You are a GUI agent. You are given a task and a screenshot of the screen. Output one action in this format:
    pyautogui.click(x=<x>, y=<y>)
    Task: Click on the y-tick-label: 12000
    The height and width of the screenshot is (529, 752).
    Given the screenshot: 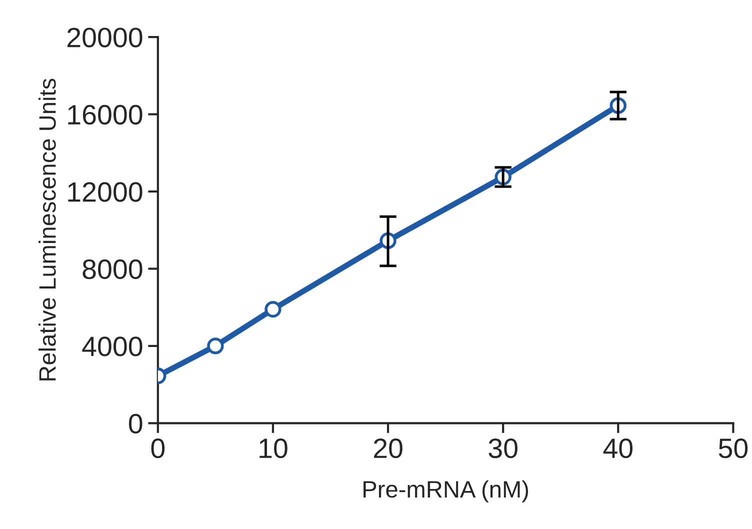 What is the action you would take?
    pyautogui.click(x=105, y=192)
    